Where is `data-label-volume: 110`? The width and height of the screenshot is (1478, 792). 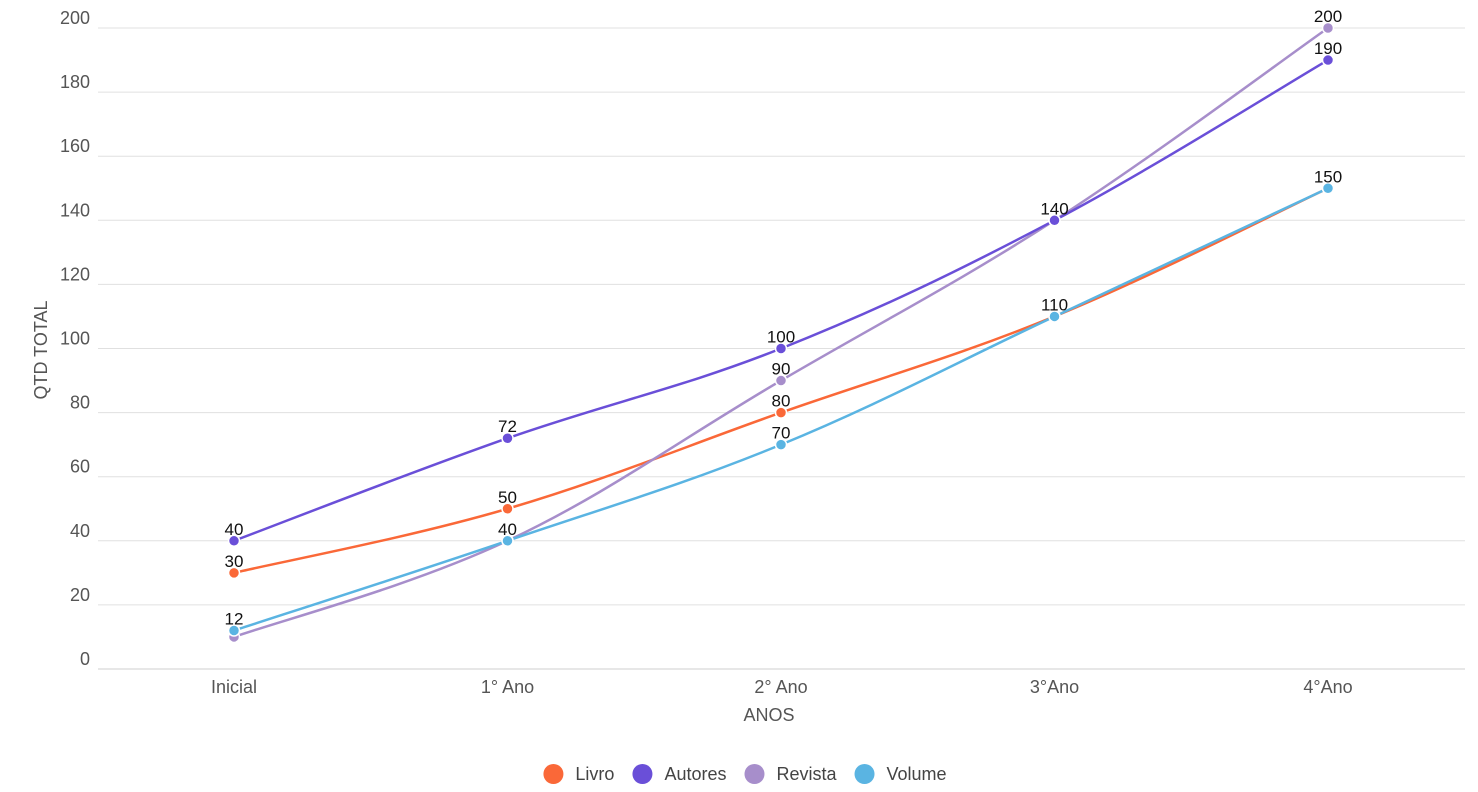 data-label-volume: 110 is located at coordinates (1054, 304).